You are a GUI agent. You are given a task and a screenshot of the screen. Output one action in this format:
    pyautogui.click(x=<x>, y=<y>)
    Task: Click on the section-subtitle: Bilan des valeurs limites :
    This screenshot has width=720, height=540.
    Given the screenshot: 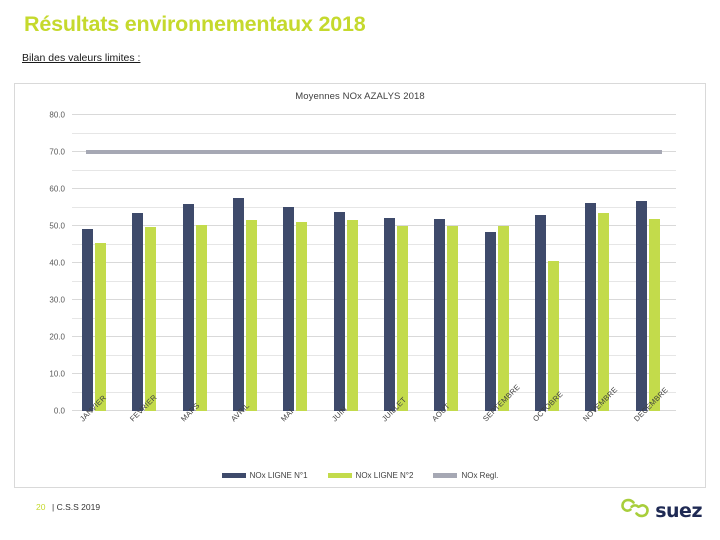 What is the action you would take?
    pyautogui.click(x=81, y=58)
    